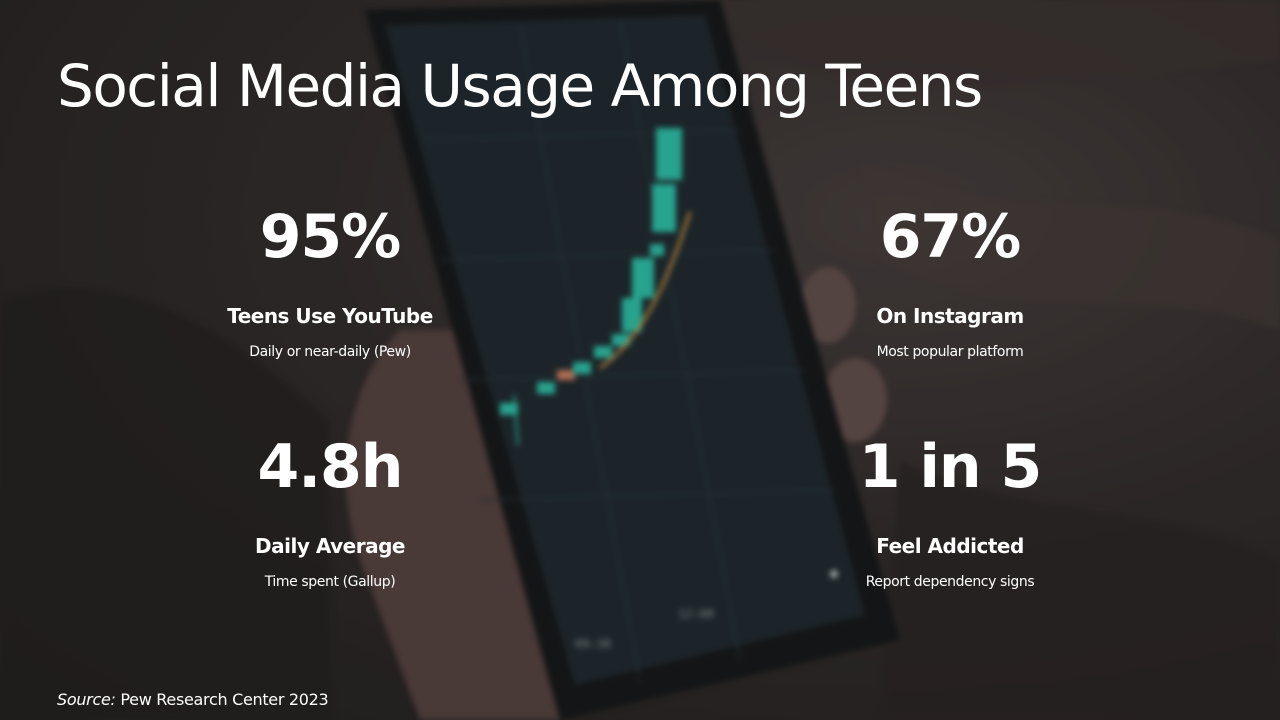  What do you see at coordinates (950, 283) in the screenshot?
I see `stat-card-instagram: 67% On Instagram Most popular platform` at bounding box center [950, 283].